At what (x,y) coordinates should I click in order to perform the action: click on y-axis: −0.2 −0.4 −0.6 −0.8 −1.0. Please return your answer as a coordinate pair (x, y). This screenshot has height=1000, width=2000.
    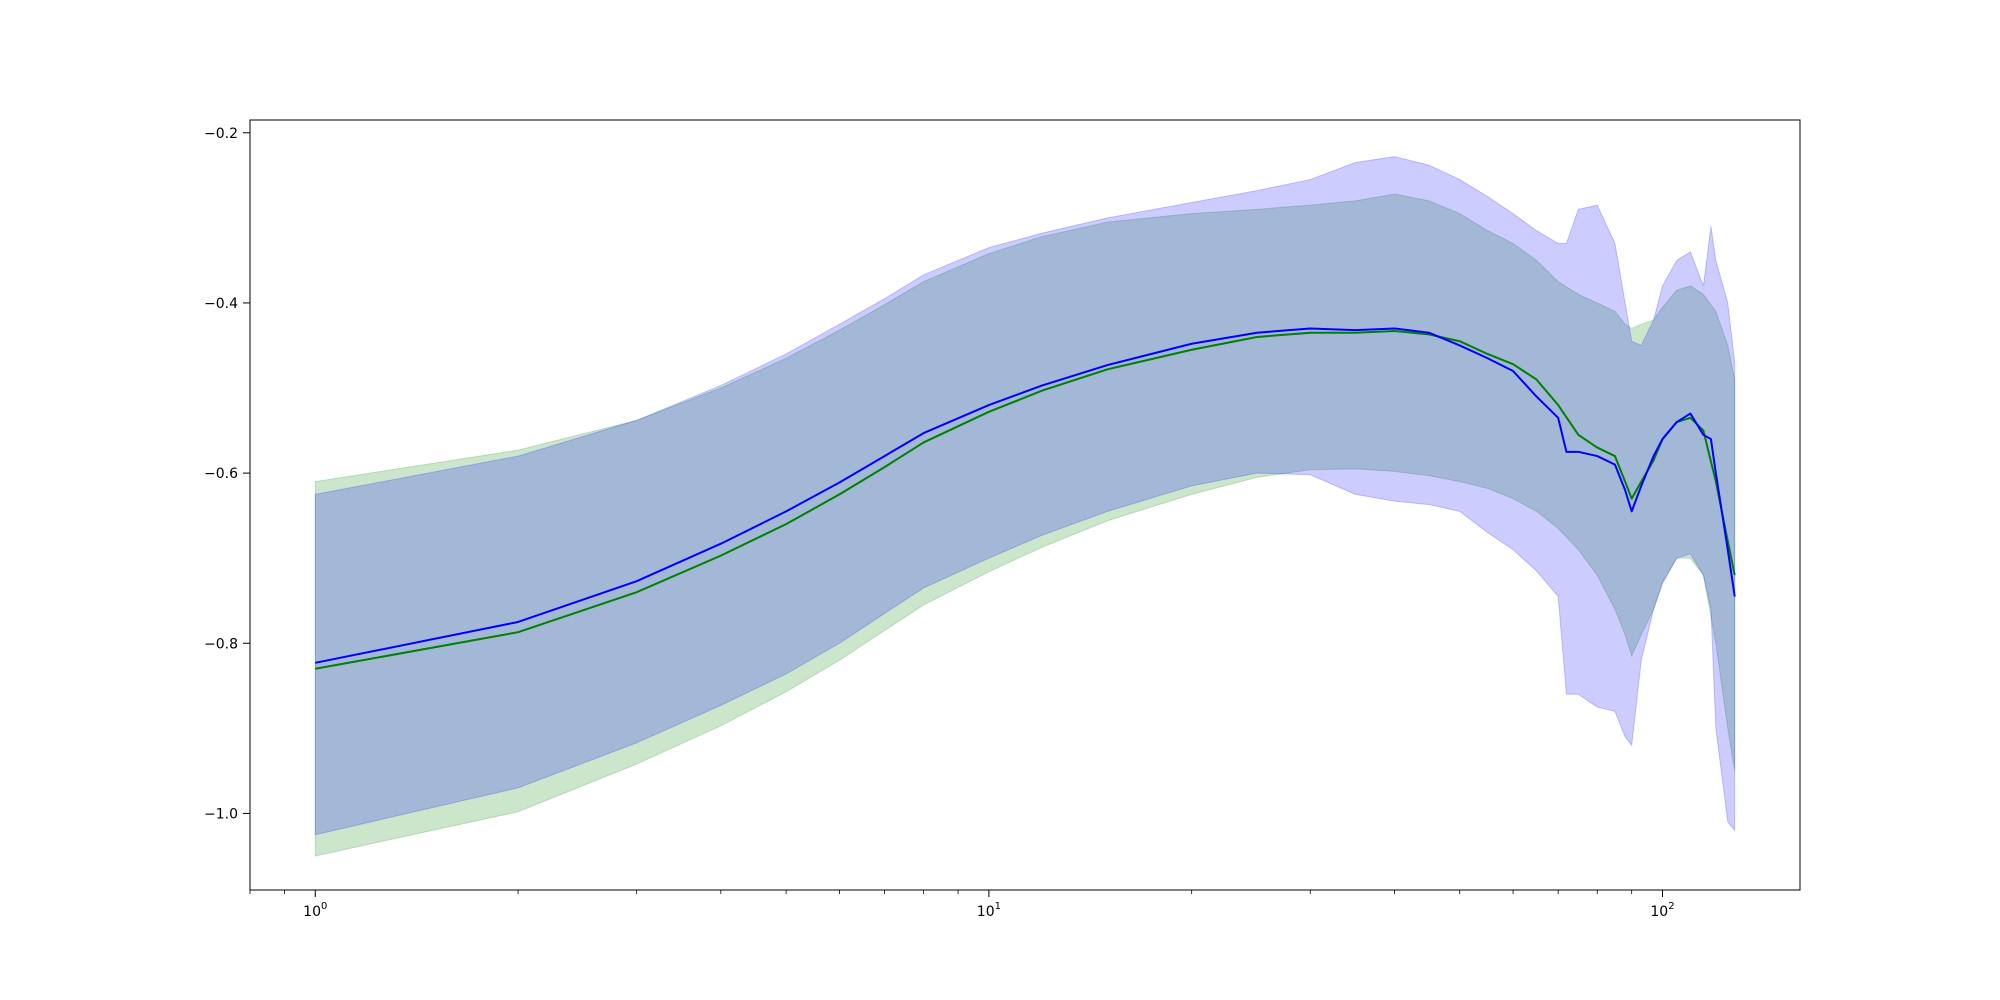
    Looking at the image, I should click on (227, 474).